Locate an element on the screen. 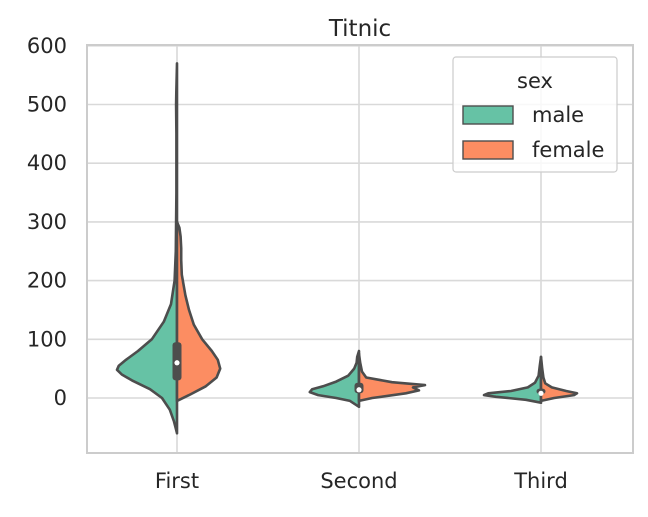 The image size is (648, 517). legend-items: male female is located at coordinates (533, 132).